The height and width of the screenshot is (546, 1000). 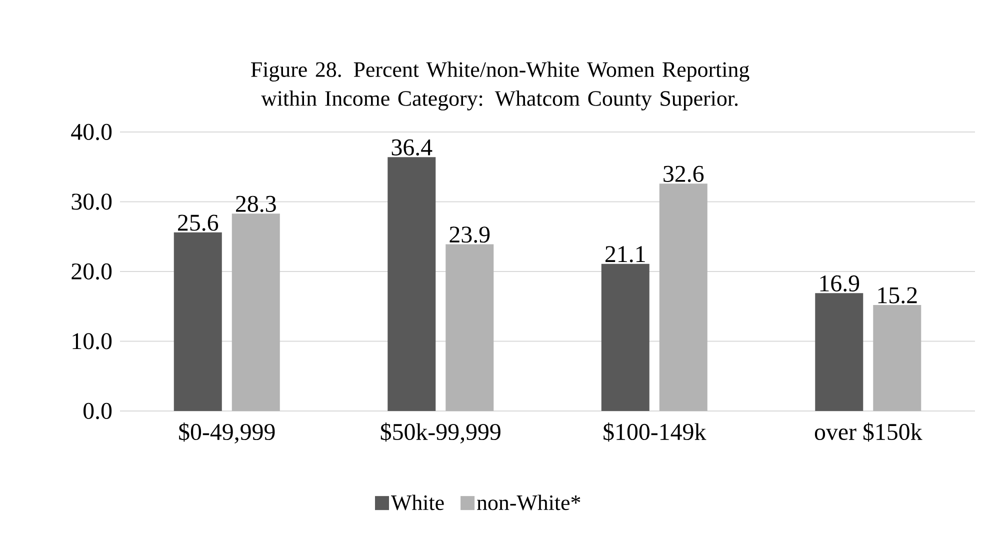 What do you see at coordinates (840, 283) in the screenshot?
I see `data-label: 16.9` at bounding box center [840, 283].